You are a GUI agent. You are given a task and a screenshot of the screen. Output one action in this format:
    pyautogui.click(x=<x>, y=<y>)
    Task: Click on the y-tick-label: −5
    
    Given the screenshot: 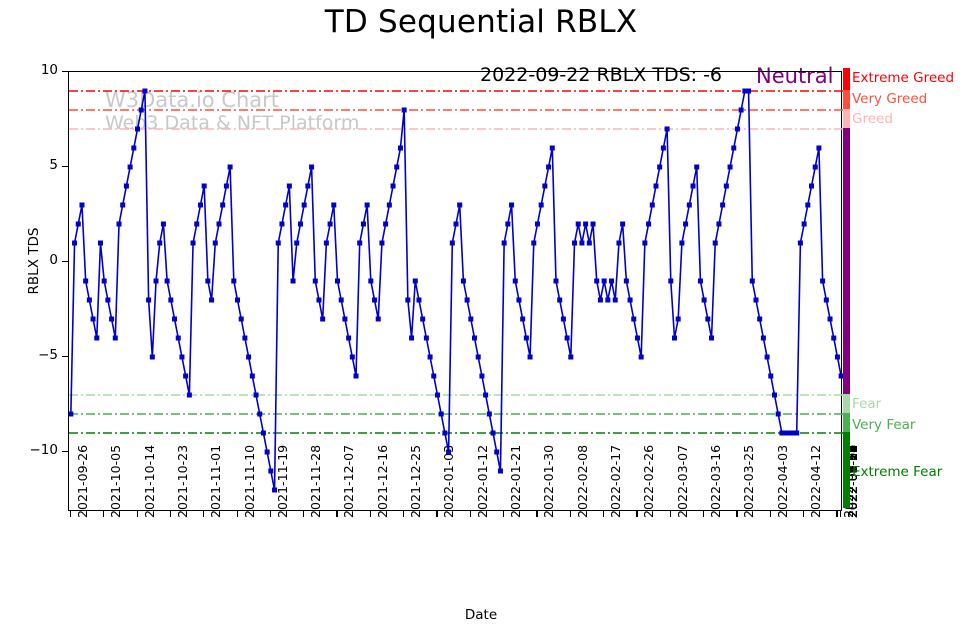 What is the action you would take?
    pyautogui.click(x=48, y=355)
    